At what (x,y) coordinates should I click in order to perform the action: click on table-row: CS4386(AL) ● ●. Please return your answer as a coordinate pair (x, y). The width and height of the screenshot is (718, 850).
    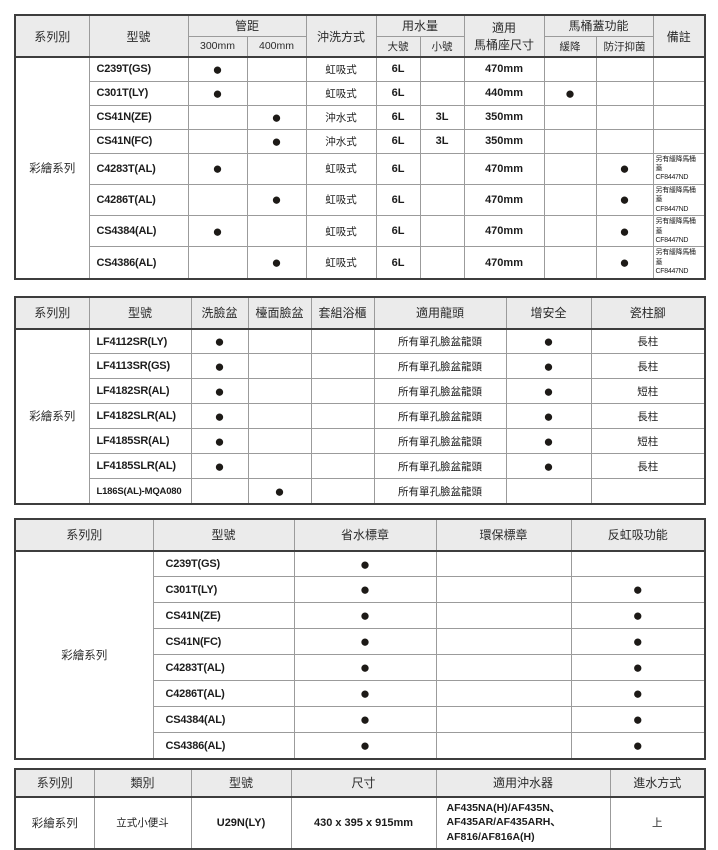
    Looking at the image, I should click on (360, 746).